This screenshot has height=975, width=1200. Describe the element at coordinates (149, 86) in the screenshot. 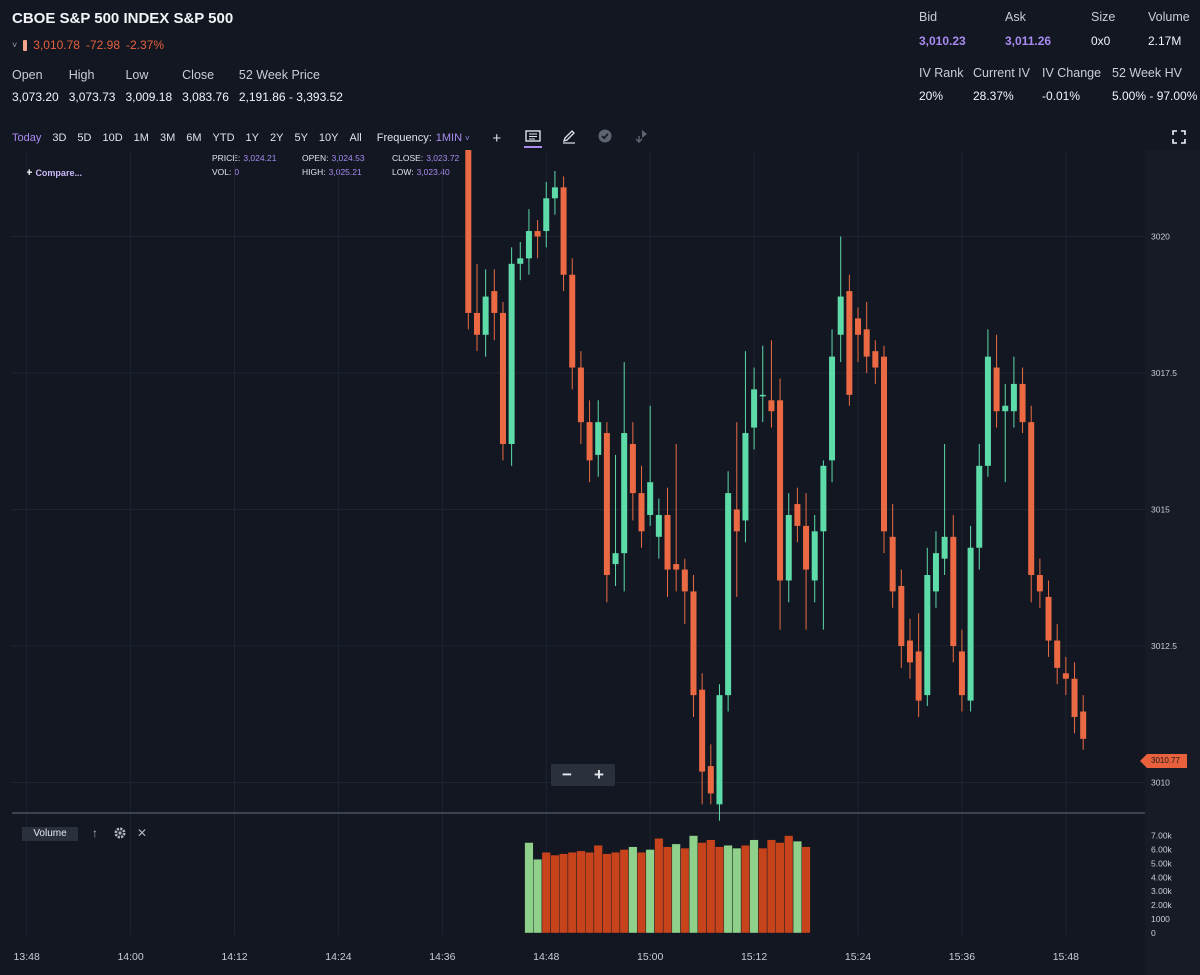

I see `ohlc-low: Low 3,009.18` at that location.